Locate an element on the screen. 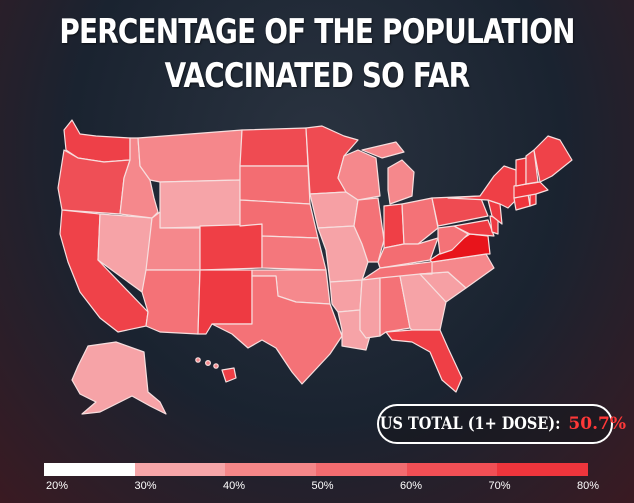 The height and width of the screenshot is (503, 634). legend-tick-label: 60% is located at coordinates (411, 486).